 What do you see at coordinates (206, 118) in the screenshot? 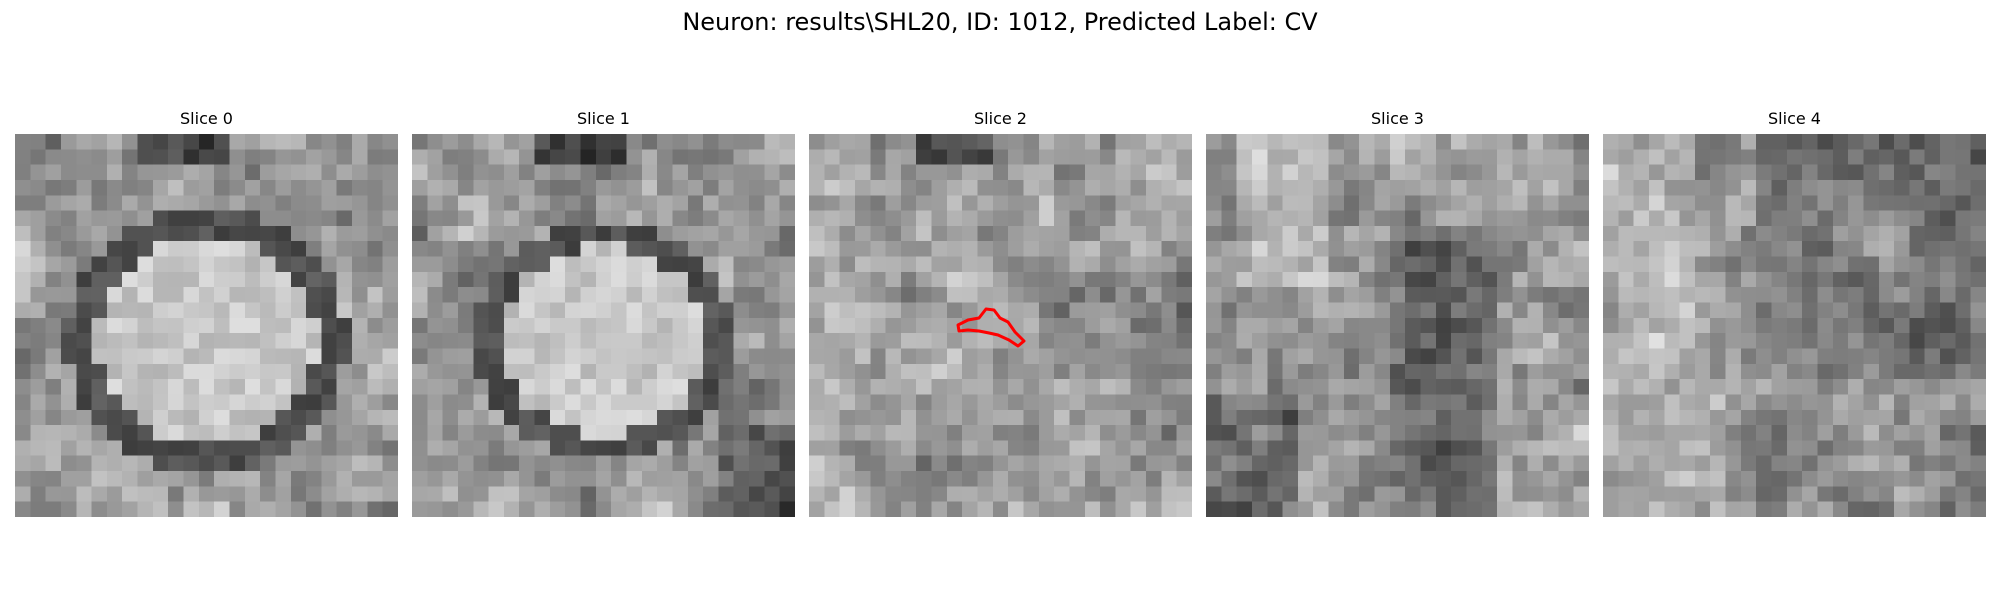
I see `slice-title: Slice 0` at bounding box center [206, 118].